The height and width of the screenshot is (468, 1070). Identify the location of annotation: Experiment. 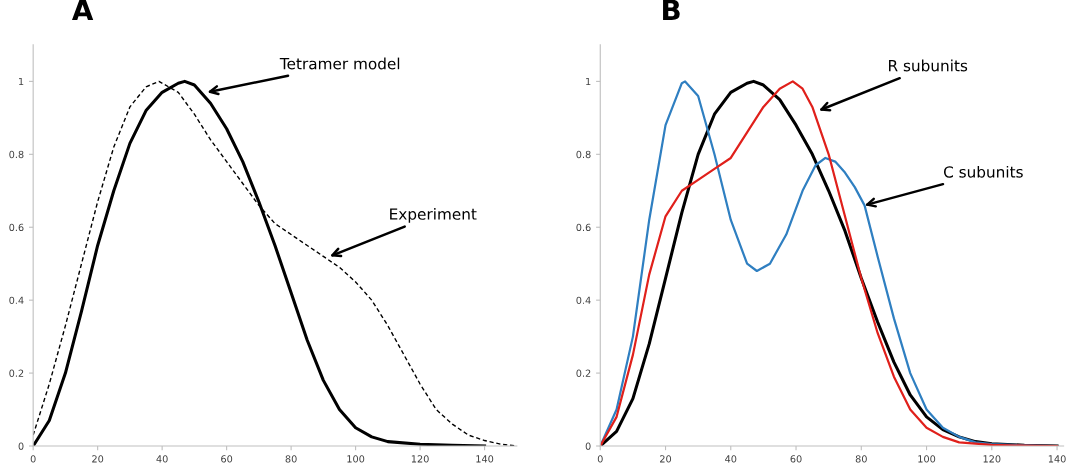
(433, 215).